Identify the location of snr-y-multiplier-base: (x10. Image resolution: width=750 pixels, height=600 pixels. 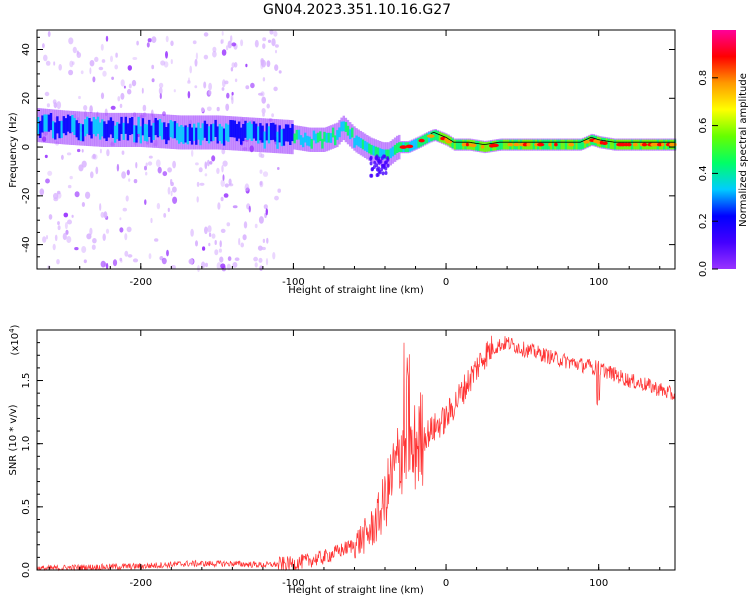
(15, 344).